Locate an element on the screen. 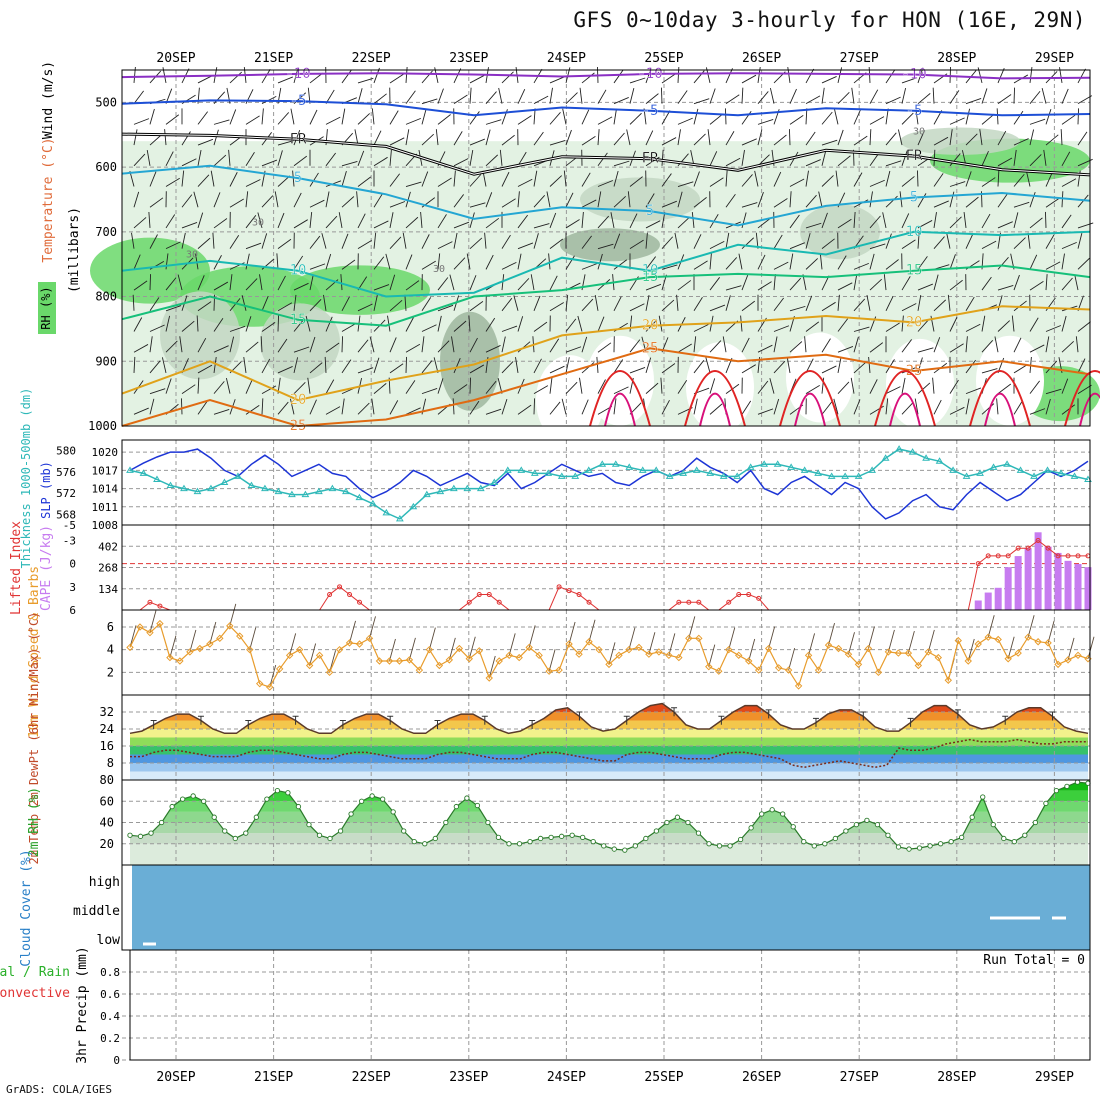 This screenshot has height=1100, width=1100. pressure-tick: 900 is located at coordinates (106, 361).